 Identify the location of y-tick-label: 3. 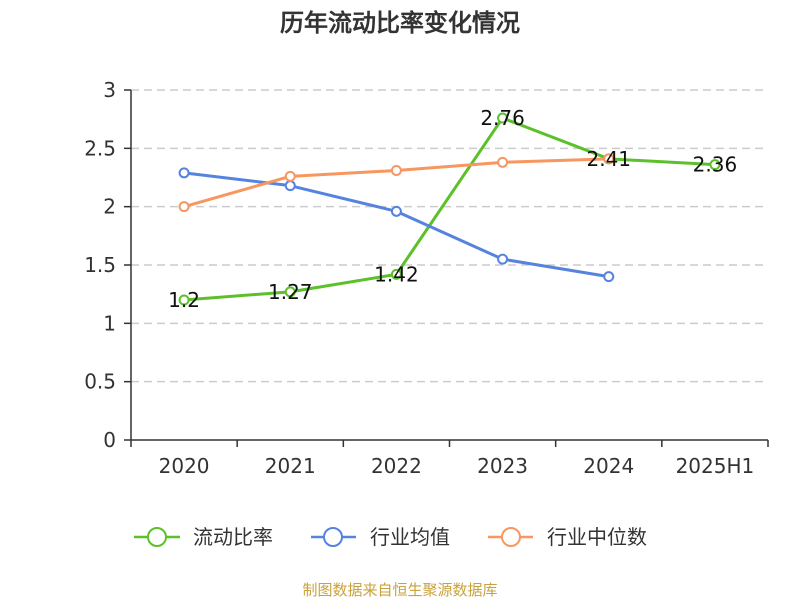
(109, 90).